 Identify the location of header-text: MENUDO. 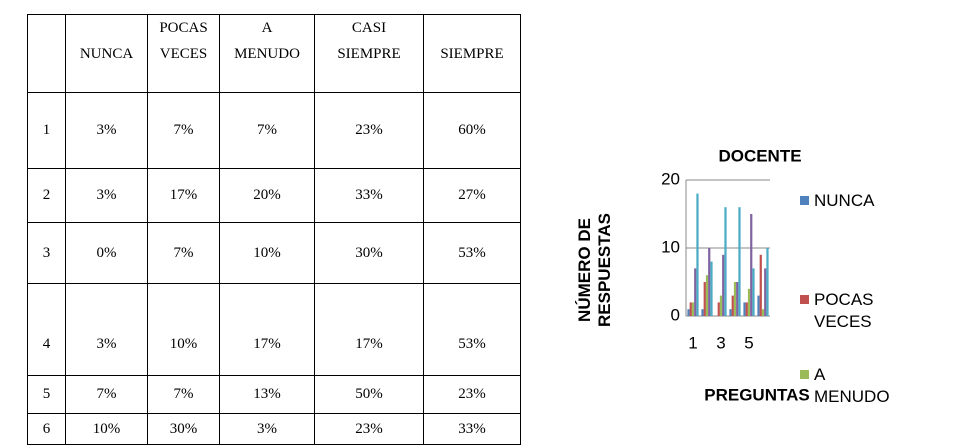
(267, 54).